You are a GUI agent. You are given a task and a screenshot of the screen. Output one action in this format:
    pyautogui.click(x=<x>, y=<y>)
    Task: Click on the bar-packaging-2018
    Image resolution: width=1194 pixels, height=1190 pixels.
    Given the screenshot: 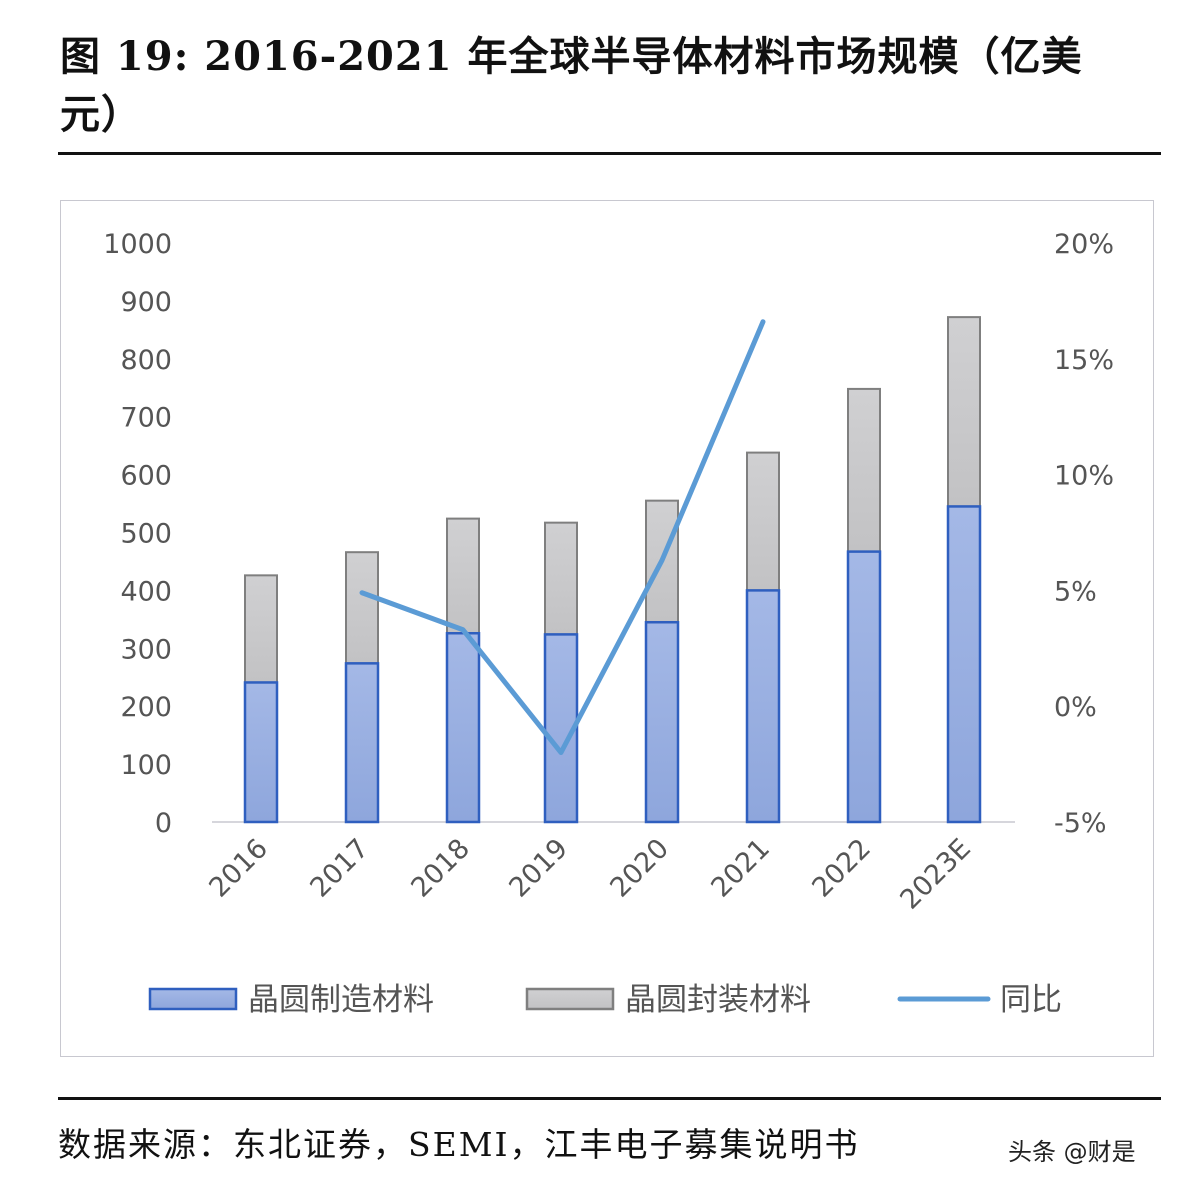 What is the action you would take?
    pyautogui.click(x=463, y=576)
    